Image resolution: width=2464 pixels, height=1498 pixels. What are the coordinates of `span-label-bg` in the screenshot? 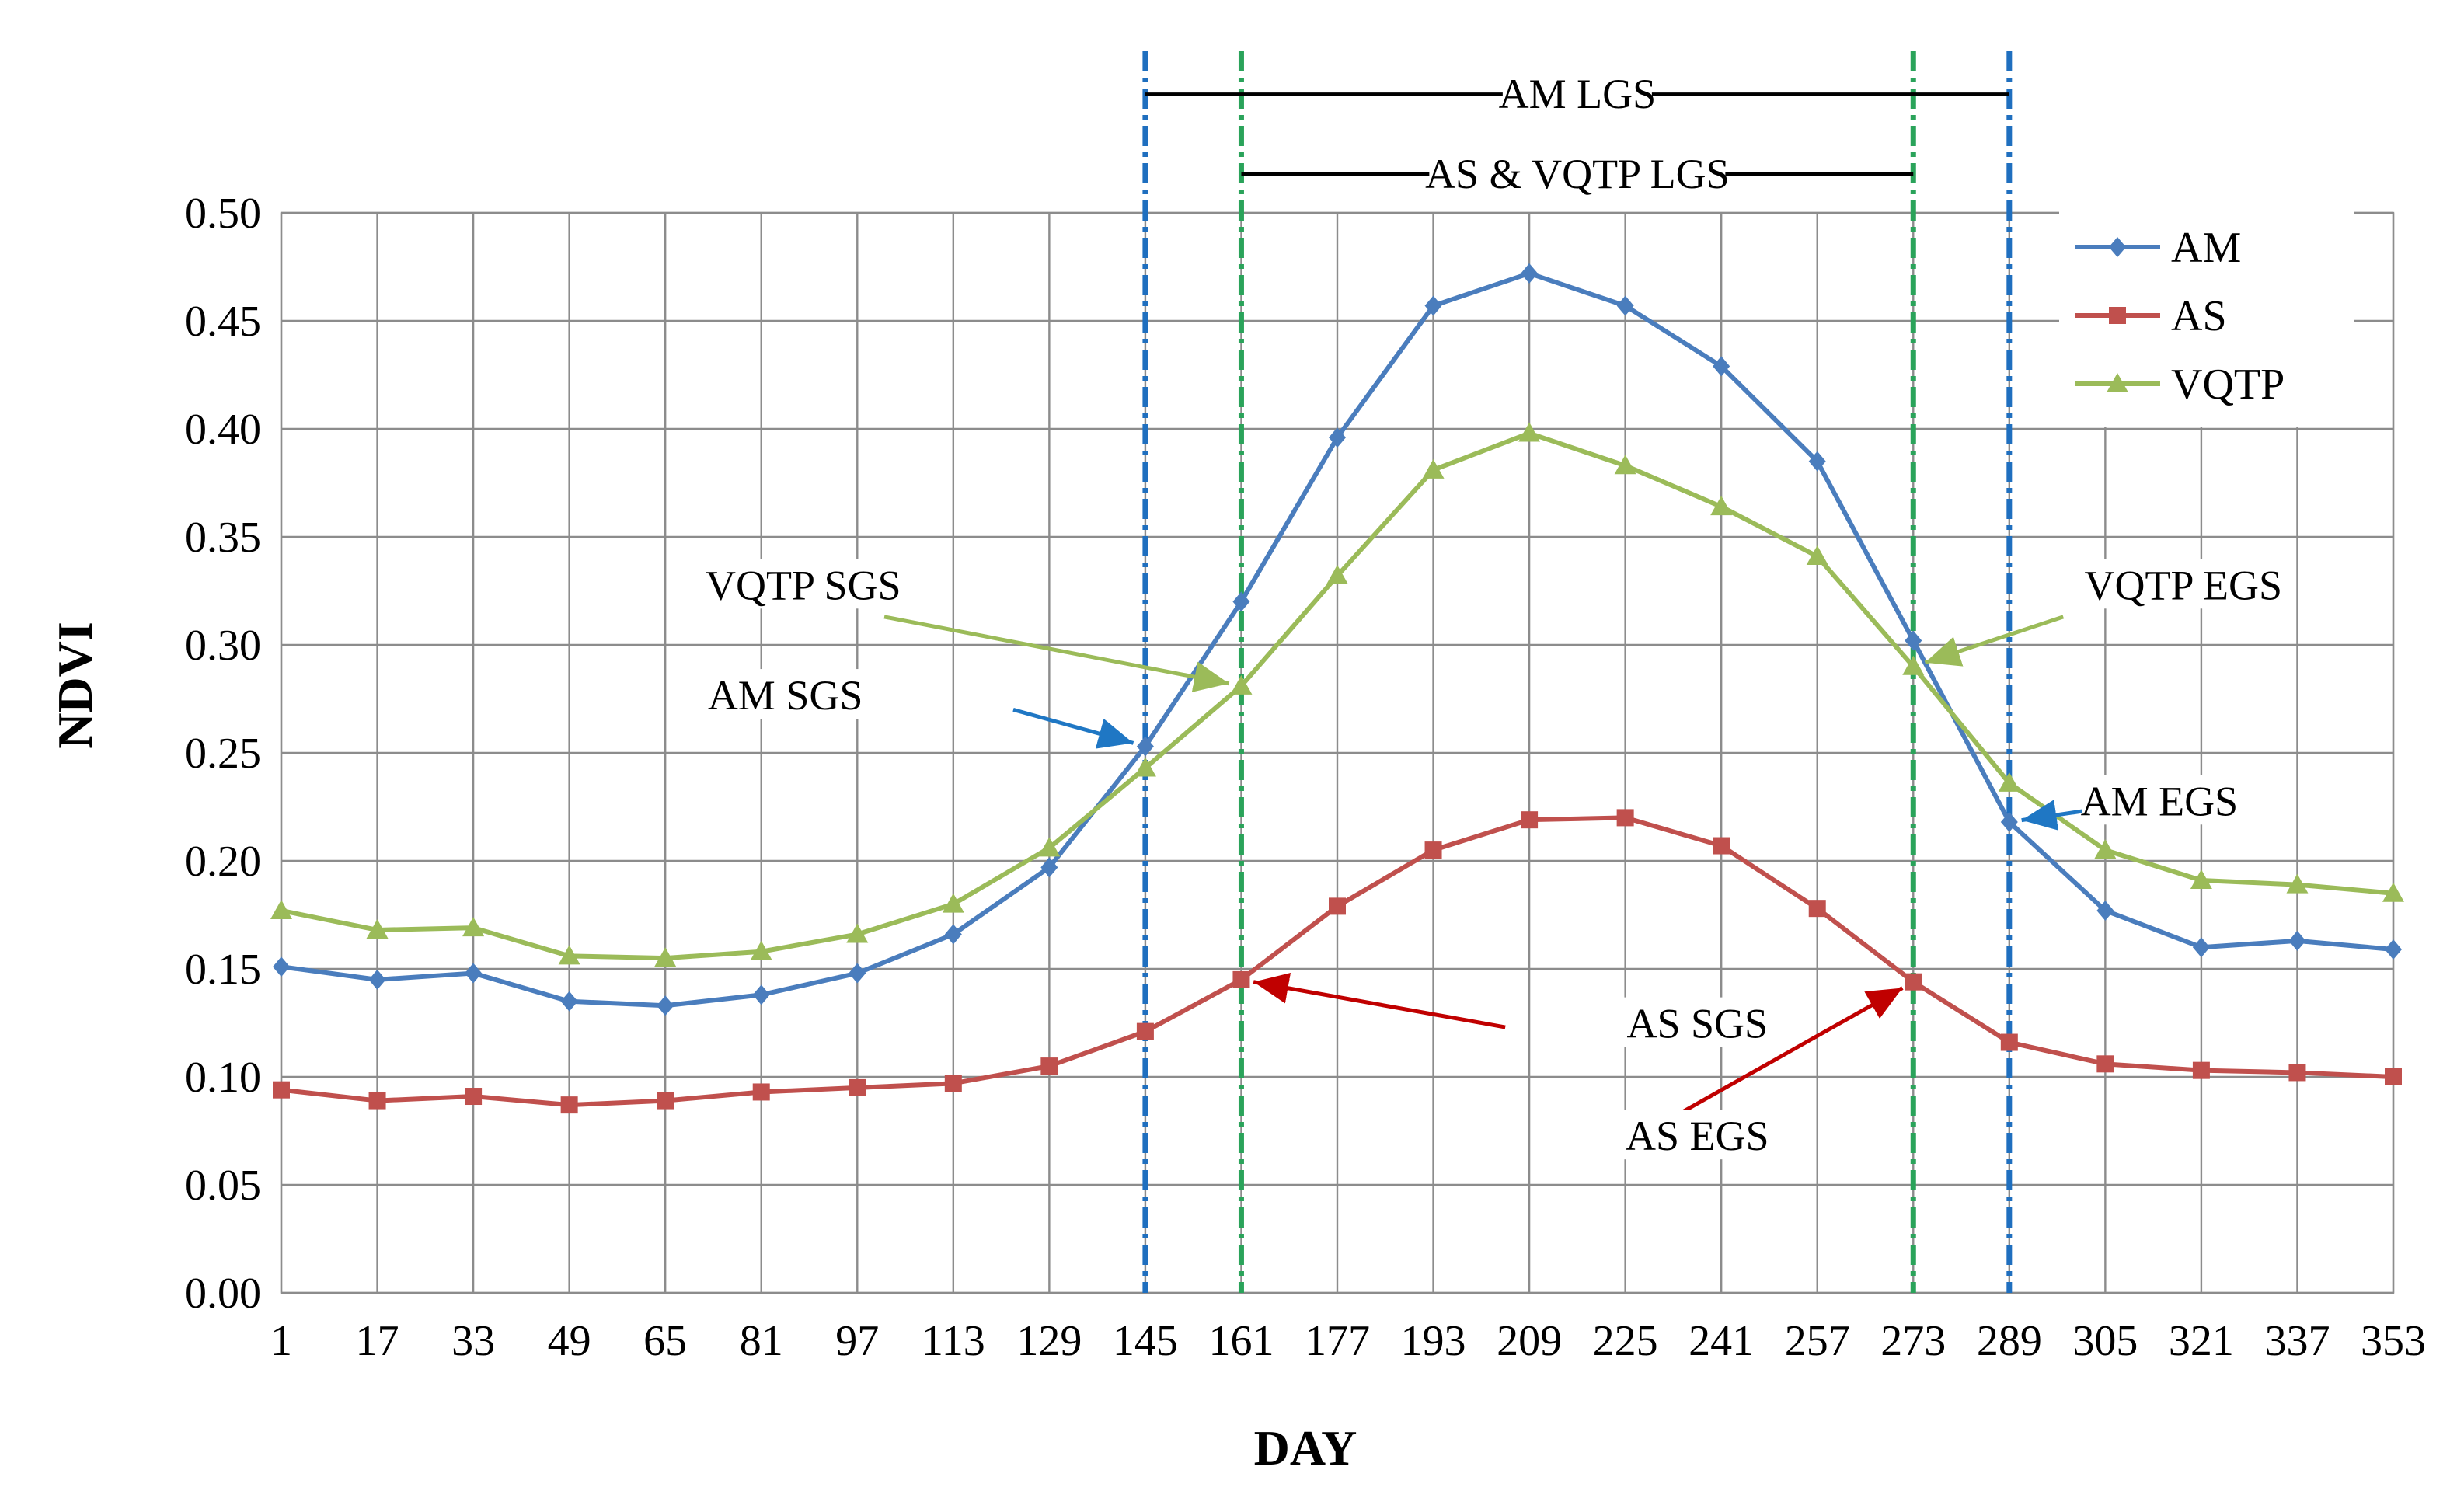 It's located at (1577, 170).